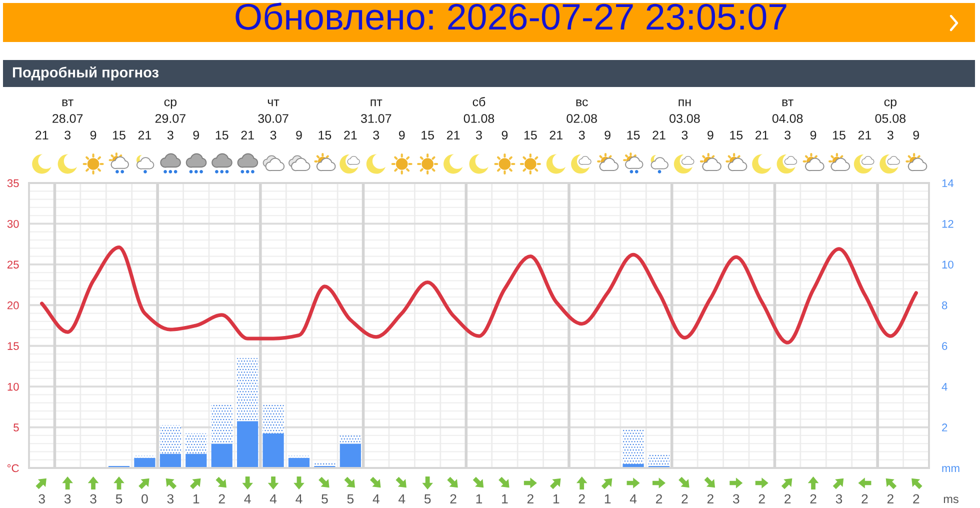 The width and height of the screenshot is (980, 508). I want to click on x-tick-label: ср 05.08 3, so click(890, 119).